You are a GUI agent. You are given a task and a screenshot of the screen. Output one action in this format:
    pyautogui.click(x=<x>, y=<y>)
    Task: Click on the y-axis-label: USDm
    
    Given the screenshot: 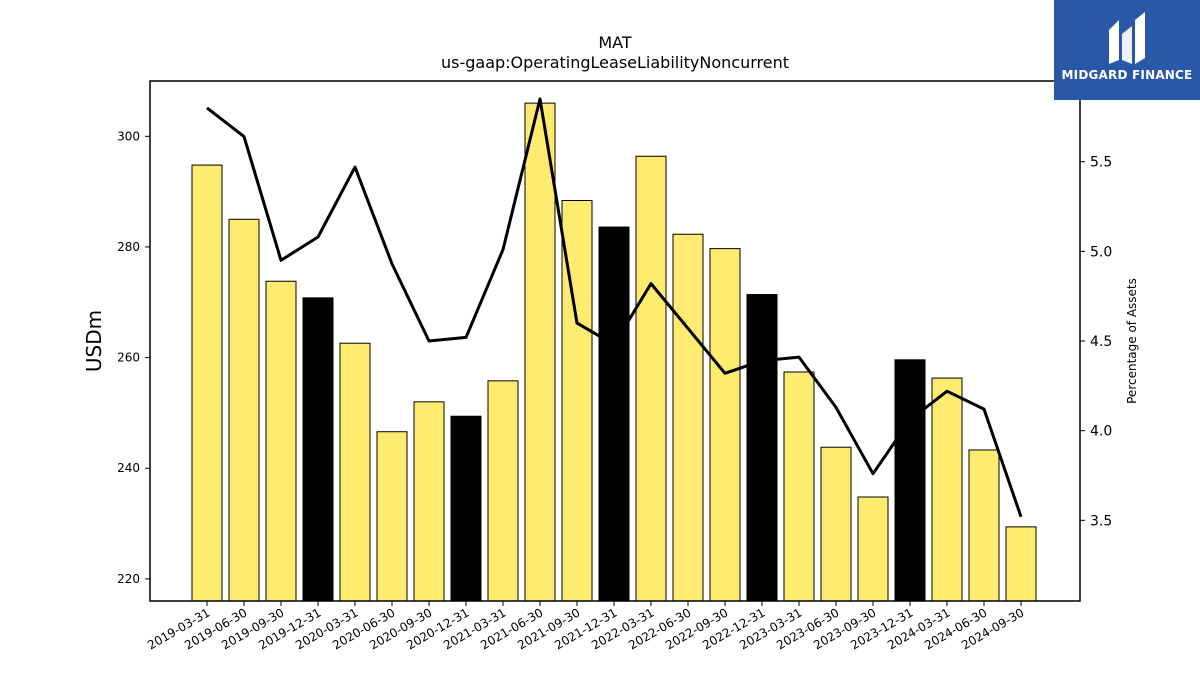 What is the action you would take?
    pyautogui.click(x=94, y=341)
    